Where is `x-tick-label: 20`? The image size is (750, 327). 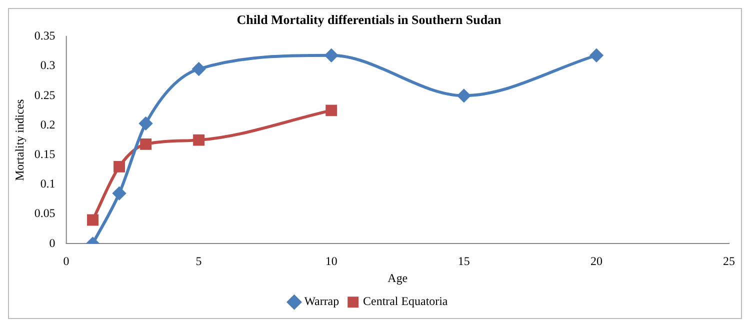 x-tick-label: 20 is located at coordinates (596, 261).